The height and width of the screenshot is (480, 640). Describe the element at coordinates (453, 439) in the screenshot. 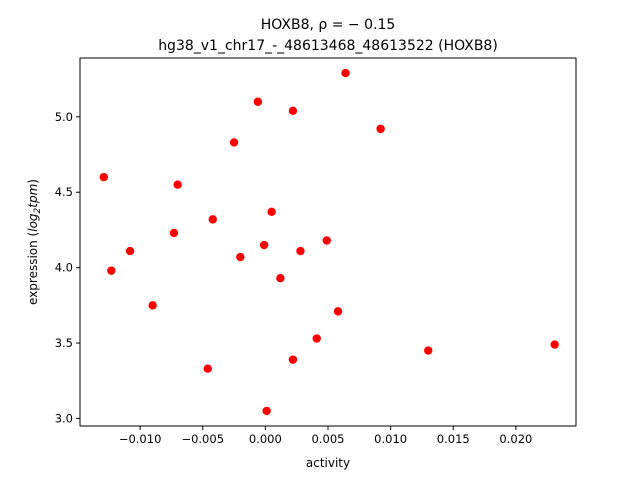

I see `x-tick-label: 0.015` at that location.